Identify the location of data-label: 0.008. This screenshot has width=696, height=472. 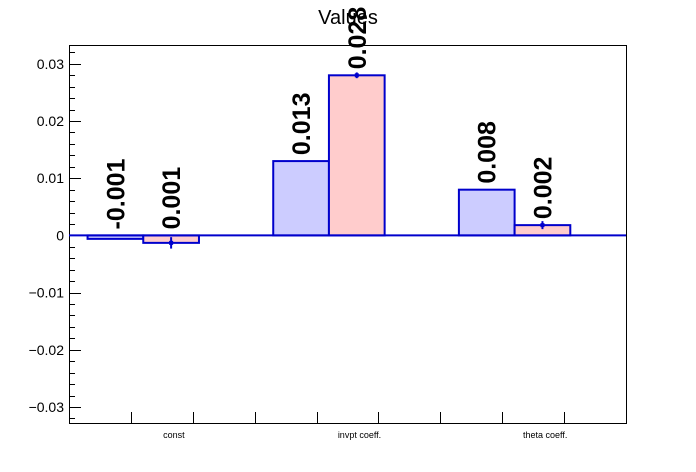
(488, 152).